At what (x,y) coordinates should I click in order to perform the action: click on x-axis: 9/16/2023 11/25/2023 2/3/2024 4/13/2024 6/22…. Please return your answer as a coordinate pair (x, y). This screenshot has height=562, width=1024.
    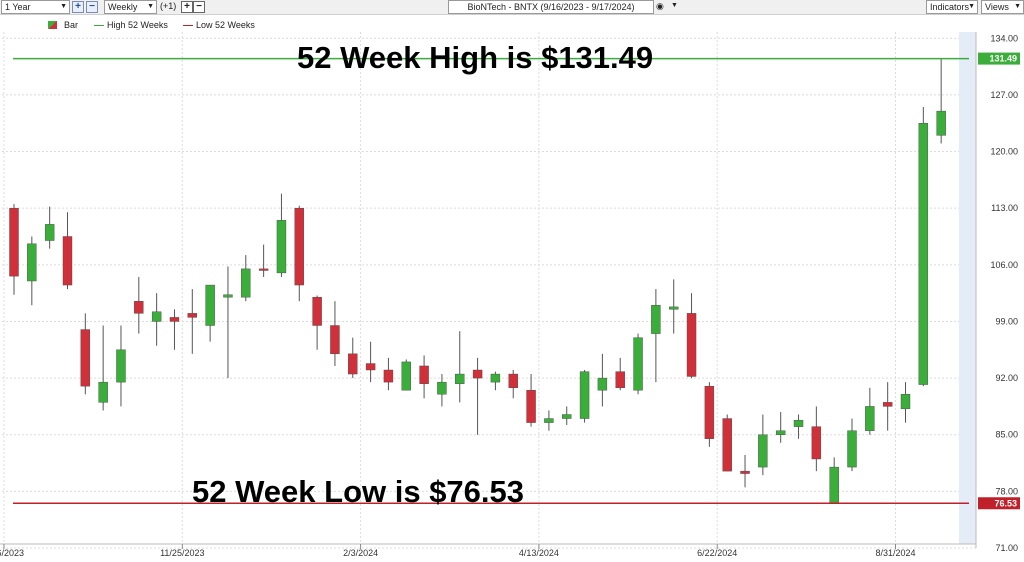
    Looking at the image, I should click on (488, 550).